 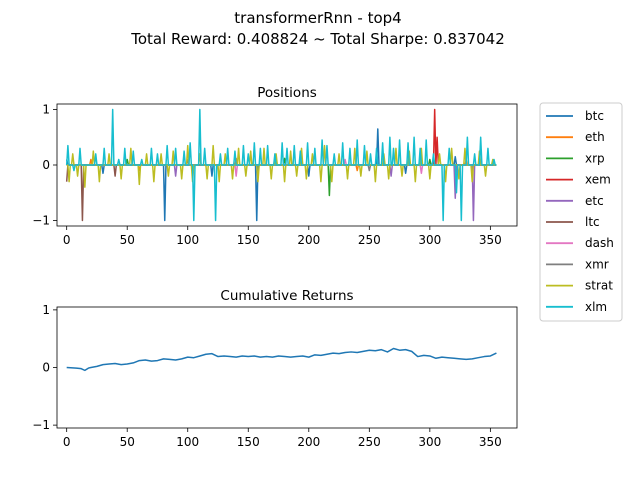 I want to click on legend-label-xlm: xlm, so click(x=596, y=307).